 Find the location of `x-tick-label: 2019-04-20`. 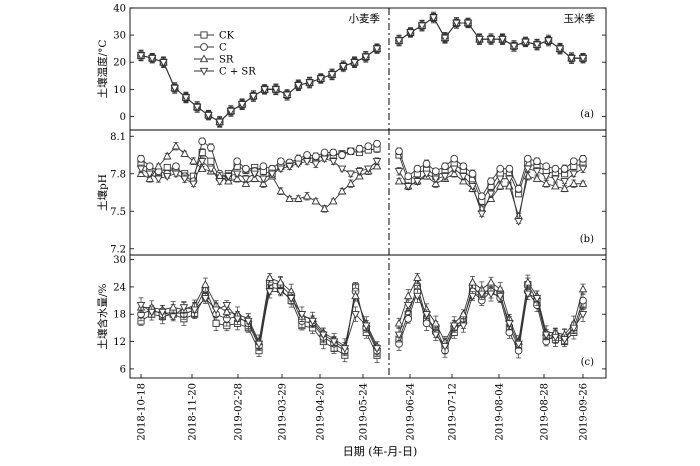

x-tick-label: 2019-04-20 is located at coordinates (321, 412).